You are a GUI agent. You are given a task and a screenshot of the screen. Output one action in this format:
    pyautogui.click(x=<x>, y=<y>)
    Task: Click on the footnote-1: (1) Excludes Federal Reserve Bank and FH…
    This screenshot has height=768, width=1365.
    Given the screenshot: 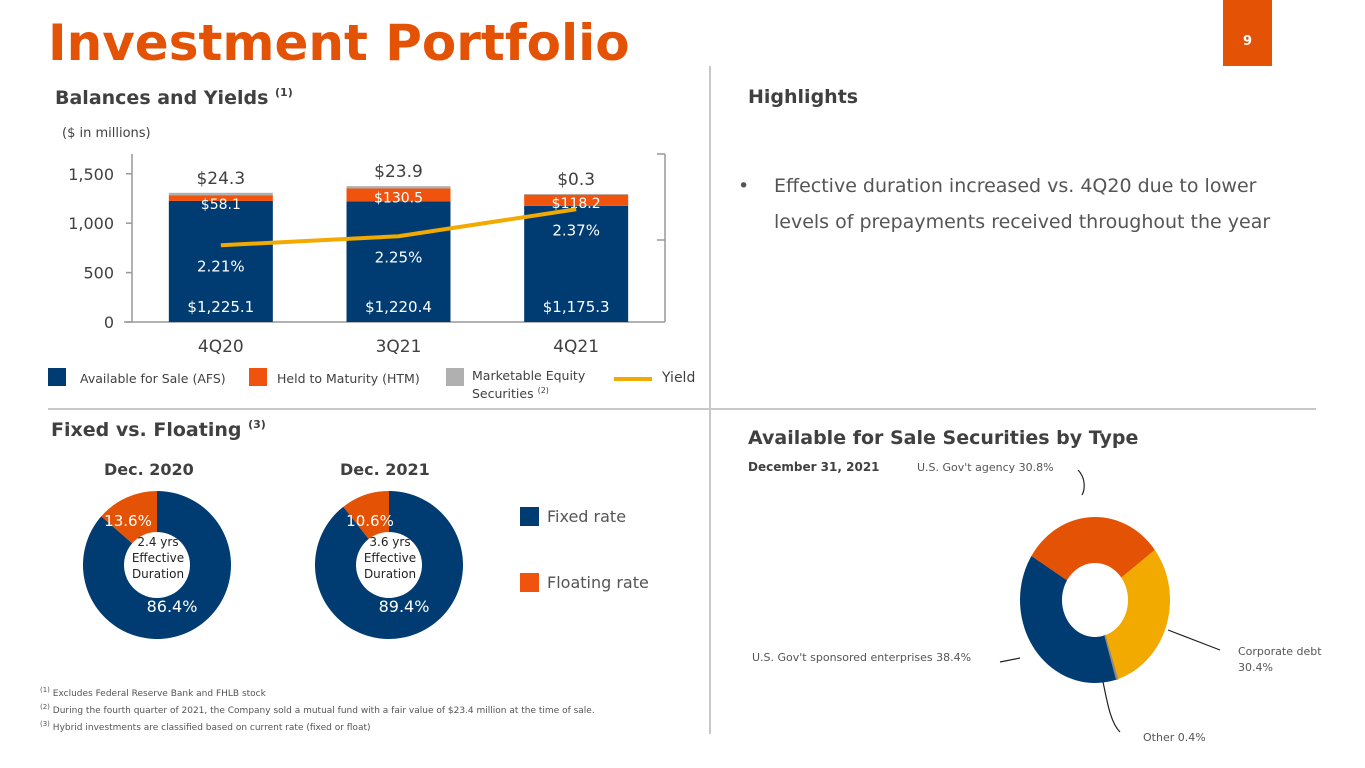 What is the action you would take?
    pyautogui.click(x=317, y=692)
    